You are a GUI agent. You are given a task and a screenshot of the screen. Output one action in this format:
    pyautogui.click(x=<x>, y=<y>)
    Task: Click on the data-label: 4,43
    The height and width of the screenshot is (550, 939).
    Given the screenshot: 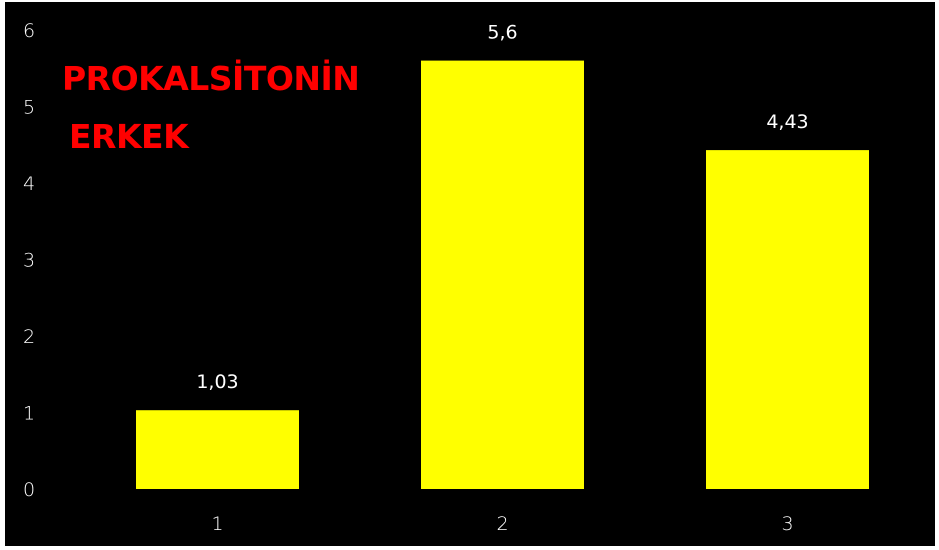 What is the action you would take?
    pyautogui.click(x=787, y=122)
    